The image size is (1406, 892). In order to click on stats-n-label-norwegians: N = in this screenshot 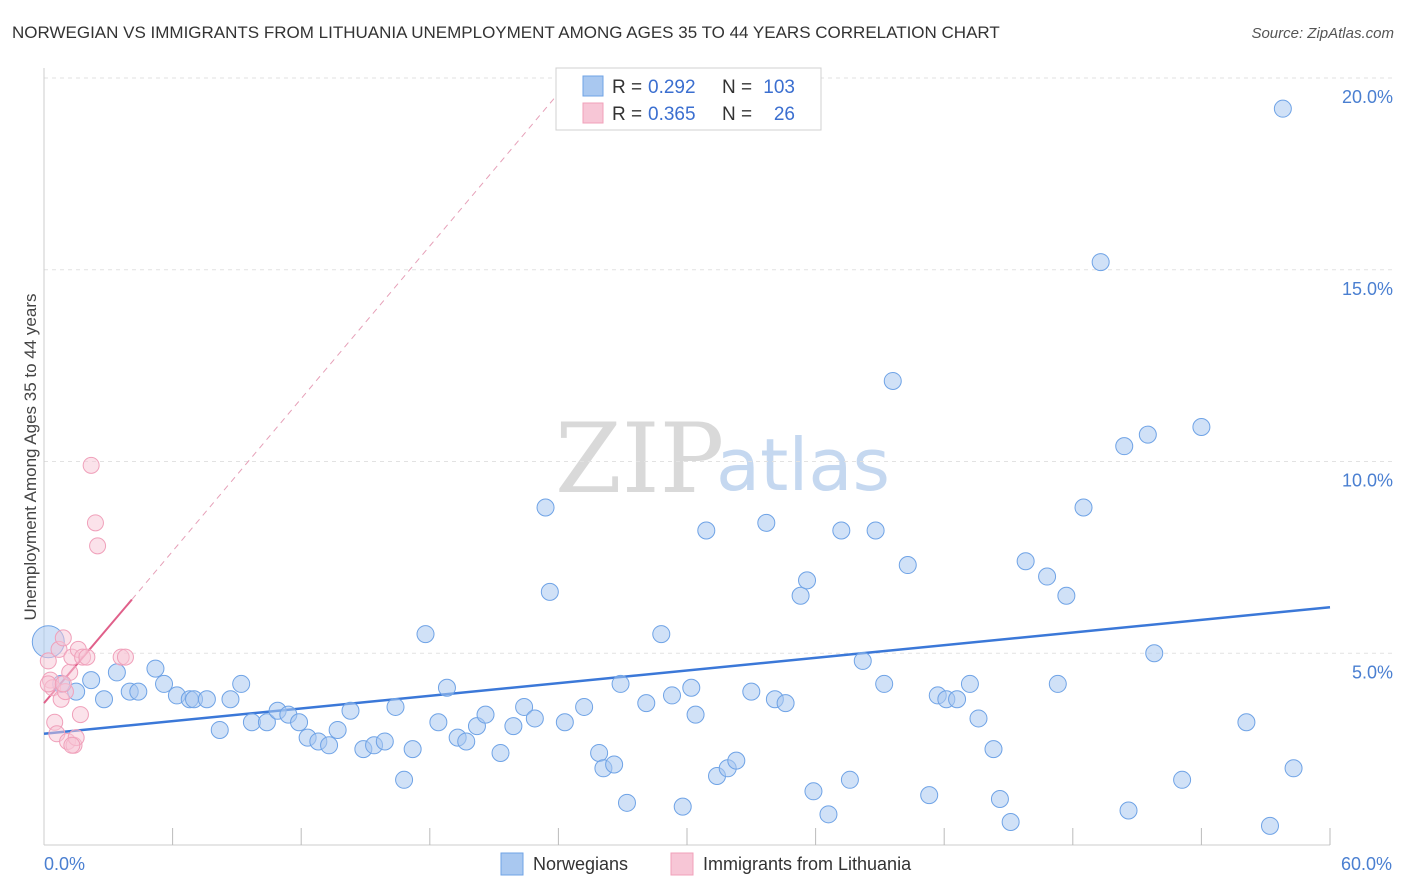, I will do `click(737, 87)`.